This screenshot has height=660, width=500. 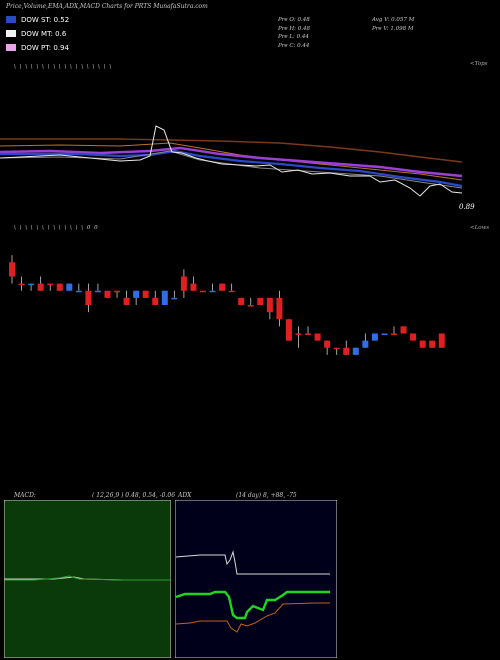 What do you see at coordinates (293, 37) in the screenshot?
I see `ohlc-low: Pre L: 0.44` at bounding box center [293, 37].